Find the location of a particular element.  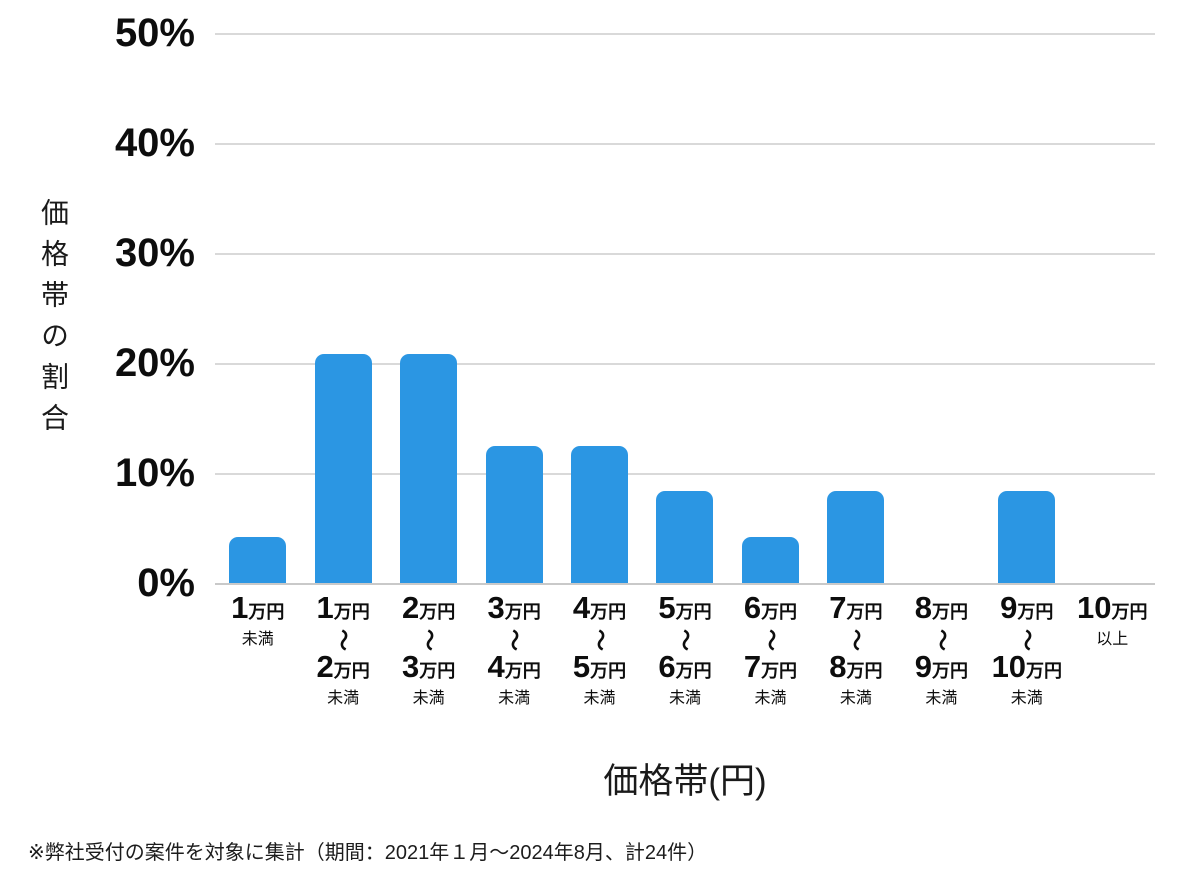

x-axis-label: 6万円～ 7万円 未満 is located at coordinates (770, 648).